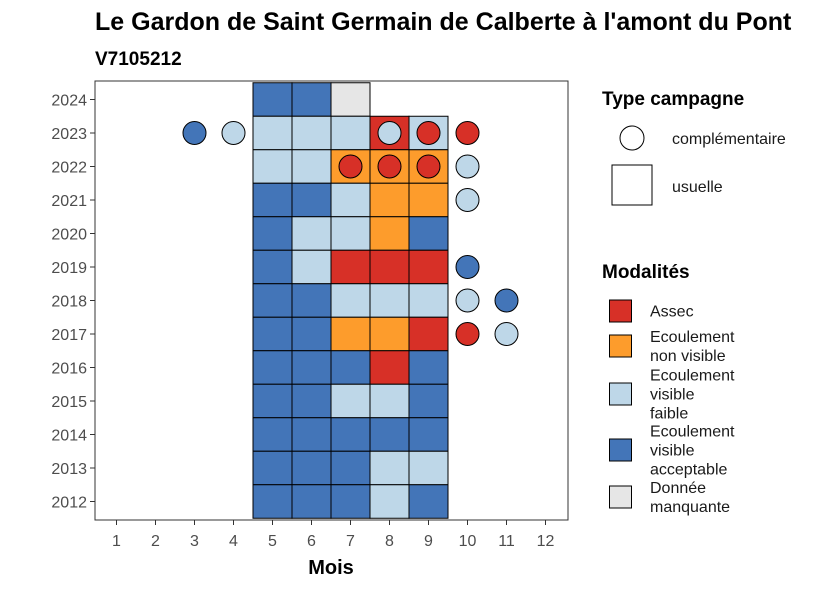 The image size is (826, 590). Describe the element at coordinates (620, 311) in the screenshot. I see `legend-swatch-assec` at that location.